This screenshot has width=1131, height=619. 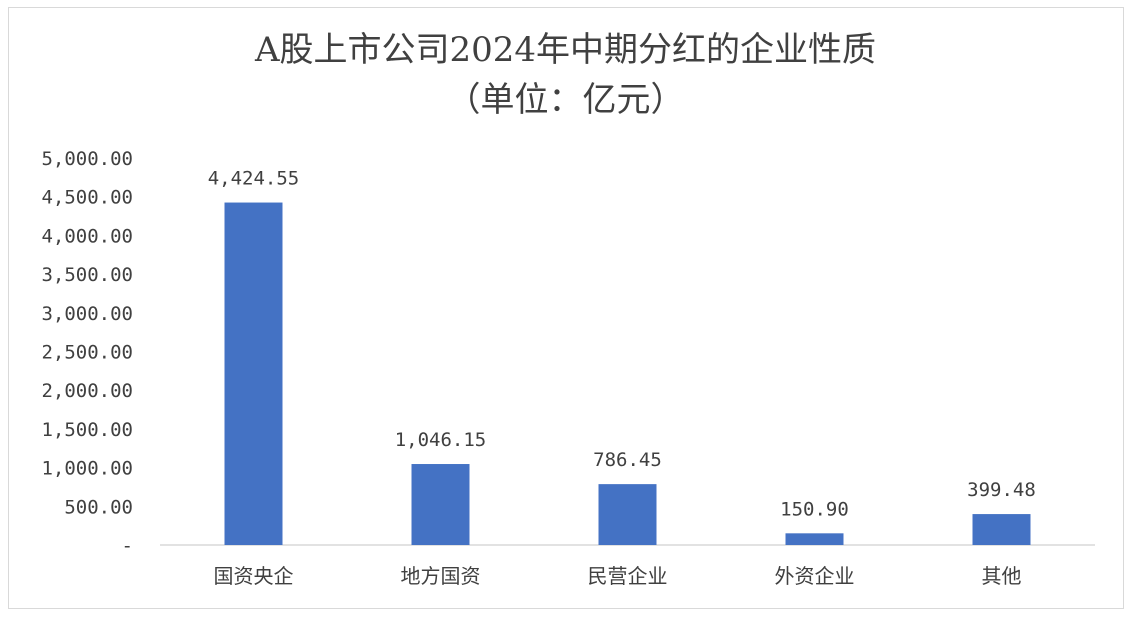 I want to click on y-tick-label: 4,000.00, so click(x=87, y=236).